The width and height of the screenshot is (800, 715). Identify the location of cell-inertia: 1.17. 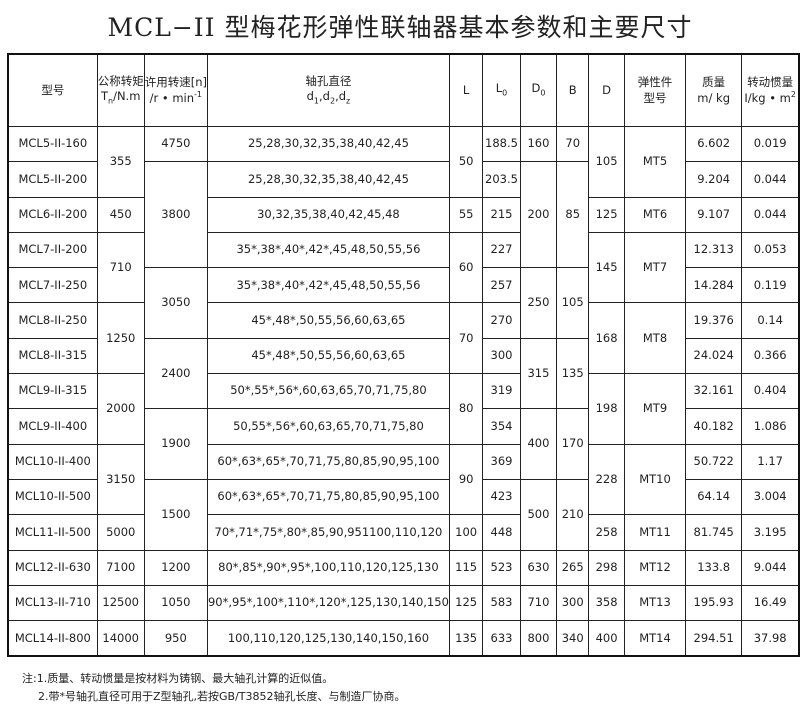
(770, 461).